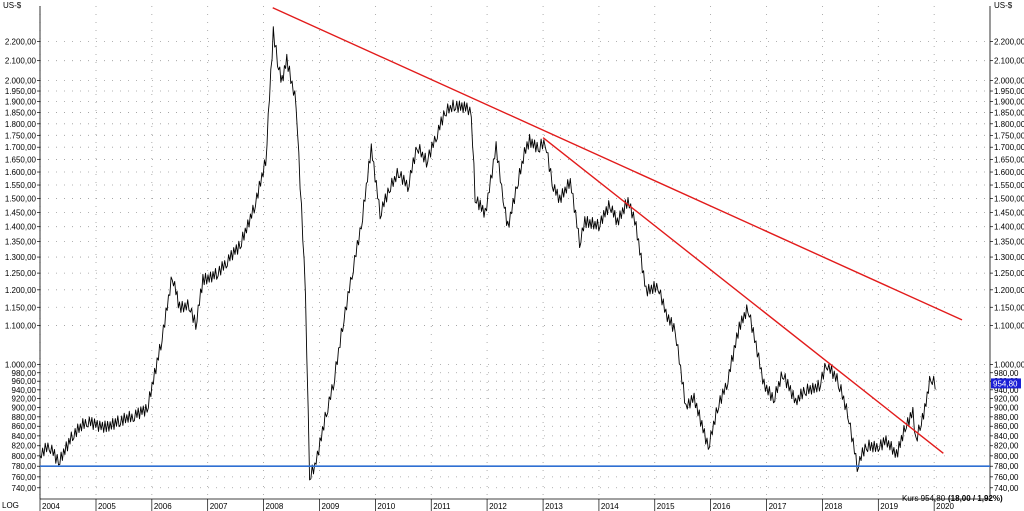  What do you see at coordinates (1006, 390) in the screenshot?
I see `y-tick-label-right: 940,00` at bounding box center [1006, 390].